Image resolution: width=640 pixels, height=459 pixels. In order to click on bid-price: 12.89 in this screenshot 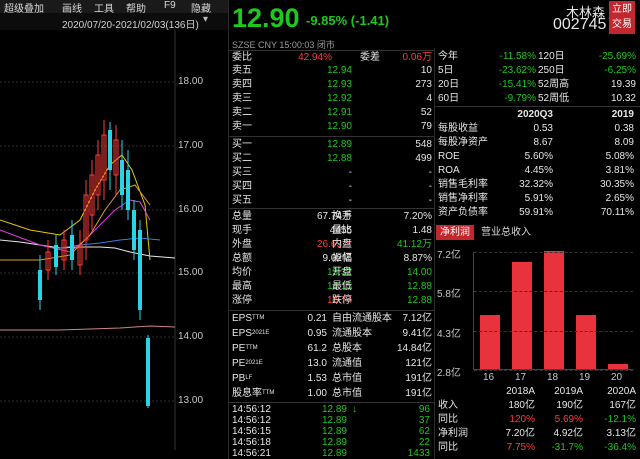, I will do `click(339, 144)`.